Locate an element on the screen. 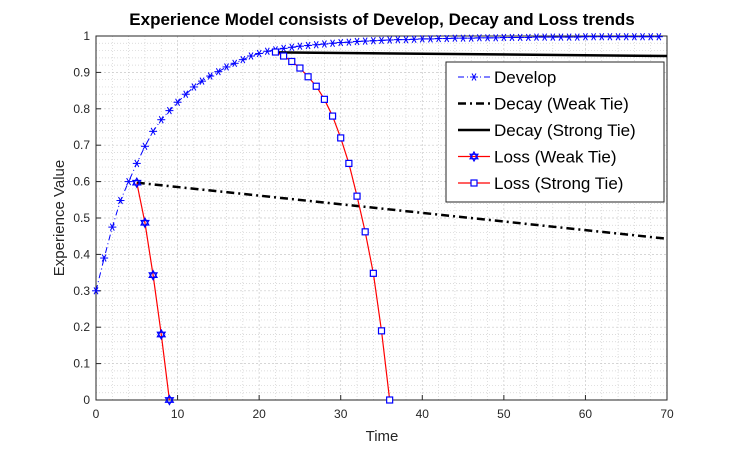  y-tick-label: 0.3 is located at coordinates (81, 291).